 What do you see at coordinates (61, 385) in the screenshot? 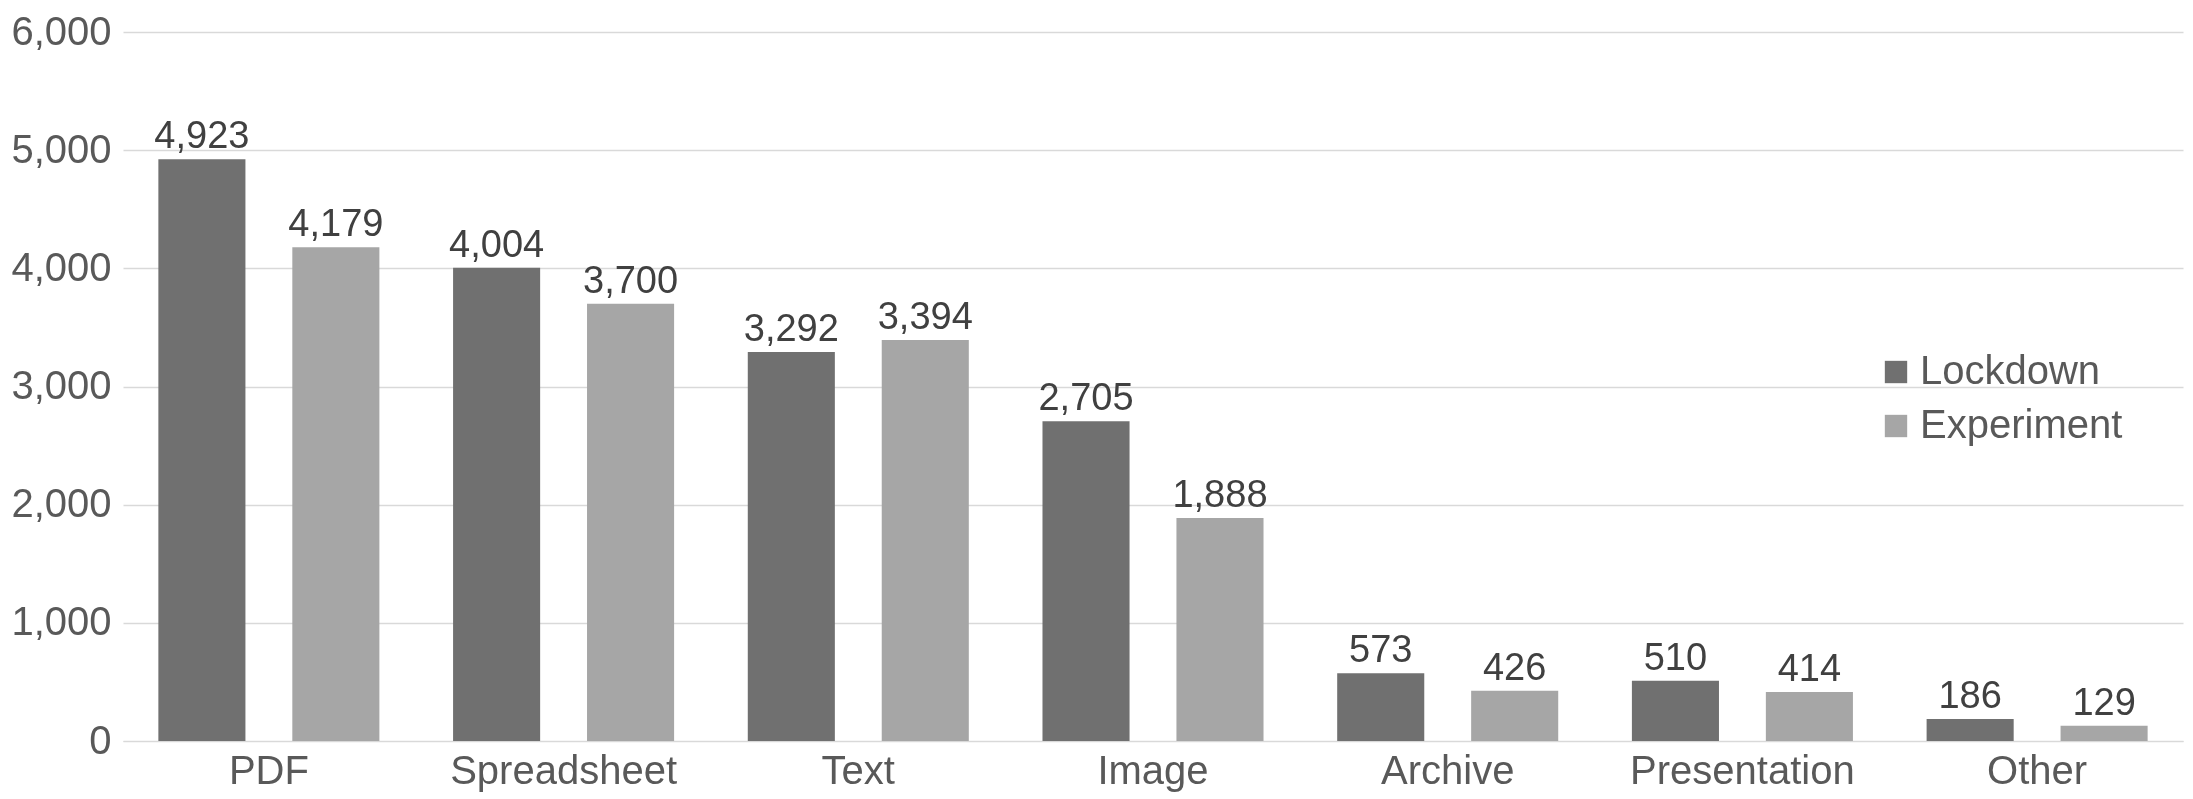
I see `y-tick-label: 3,000` at bounding box center [61, 385].